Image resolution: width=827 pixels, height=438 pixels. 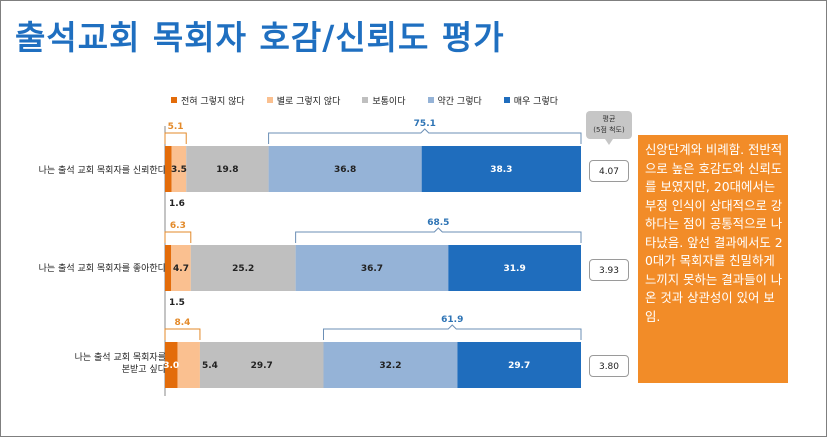 I want to click on category-label: 나는 출석 교회 목회자를 신뢰한다, so click(x=102, y=171).